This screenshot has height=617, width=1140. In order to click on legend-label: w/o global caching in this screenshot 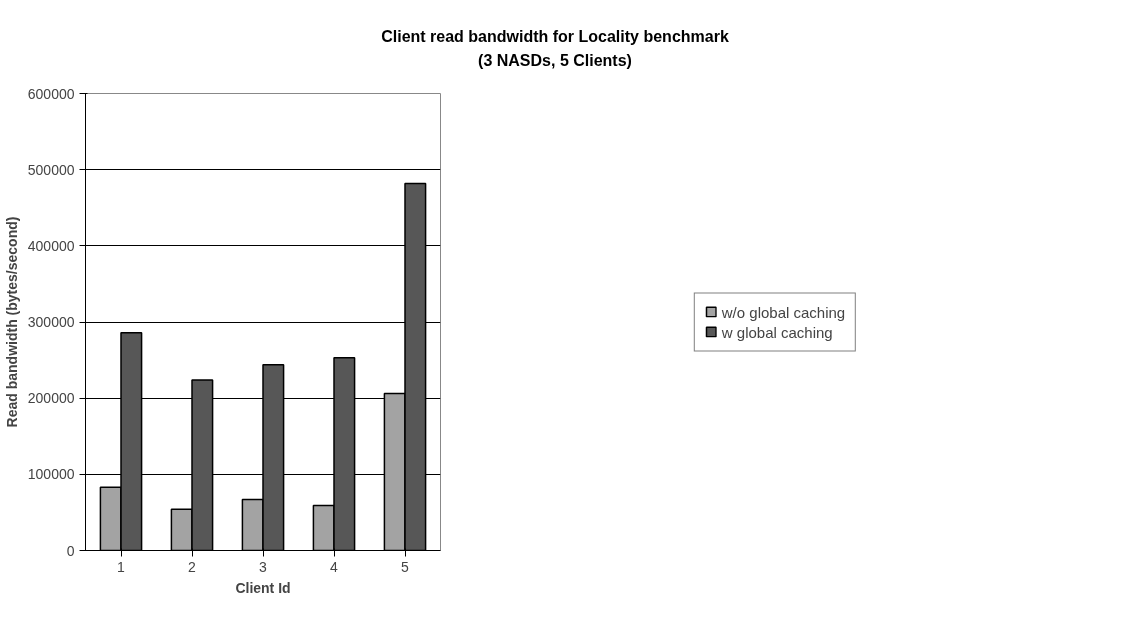, I will do `click(783, 311)`.